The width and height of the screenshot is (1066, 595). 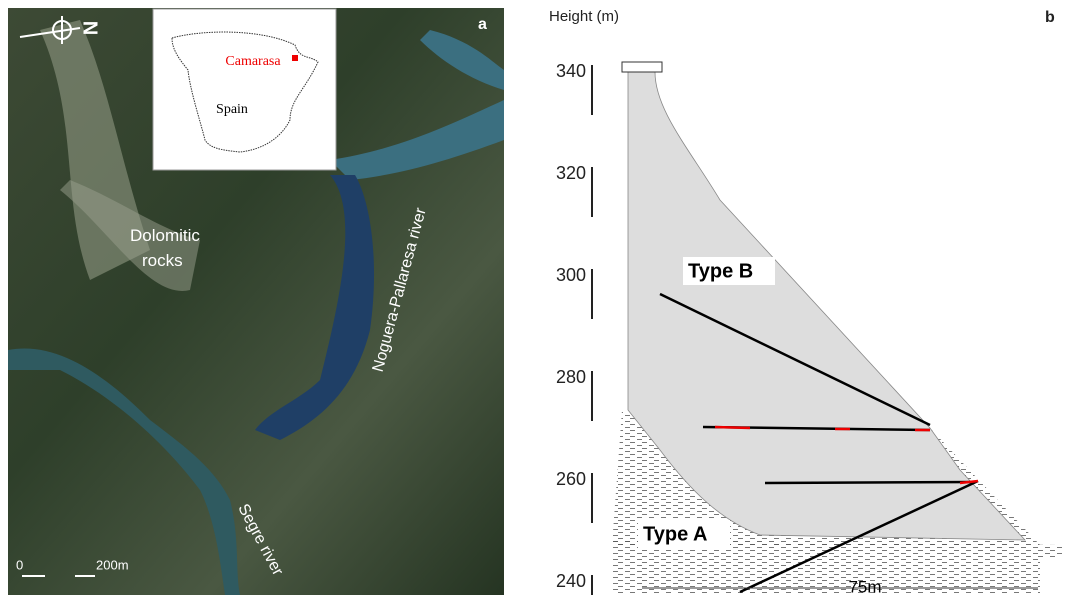 What do you see at coordinates (571, 479) in the screenshot?
I see `y-tick-label: 260` at bounding box center [571, 479].